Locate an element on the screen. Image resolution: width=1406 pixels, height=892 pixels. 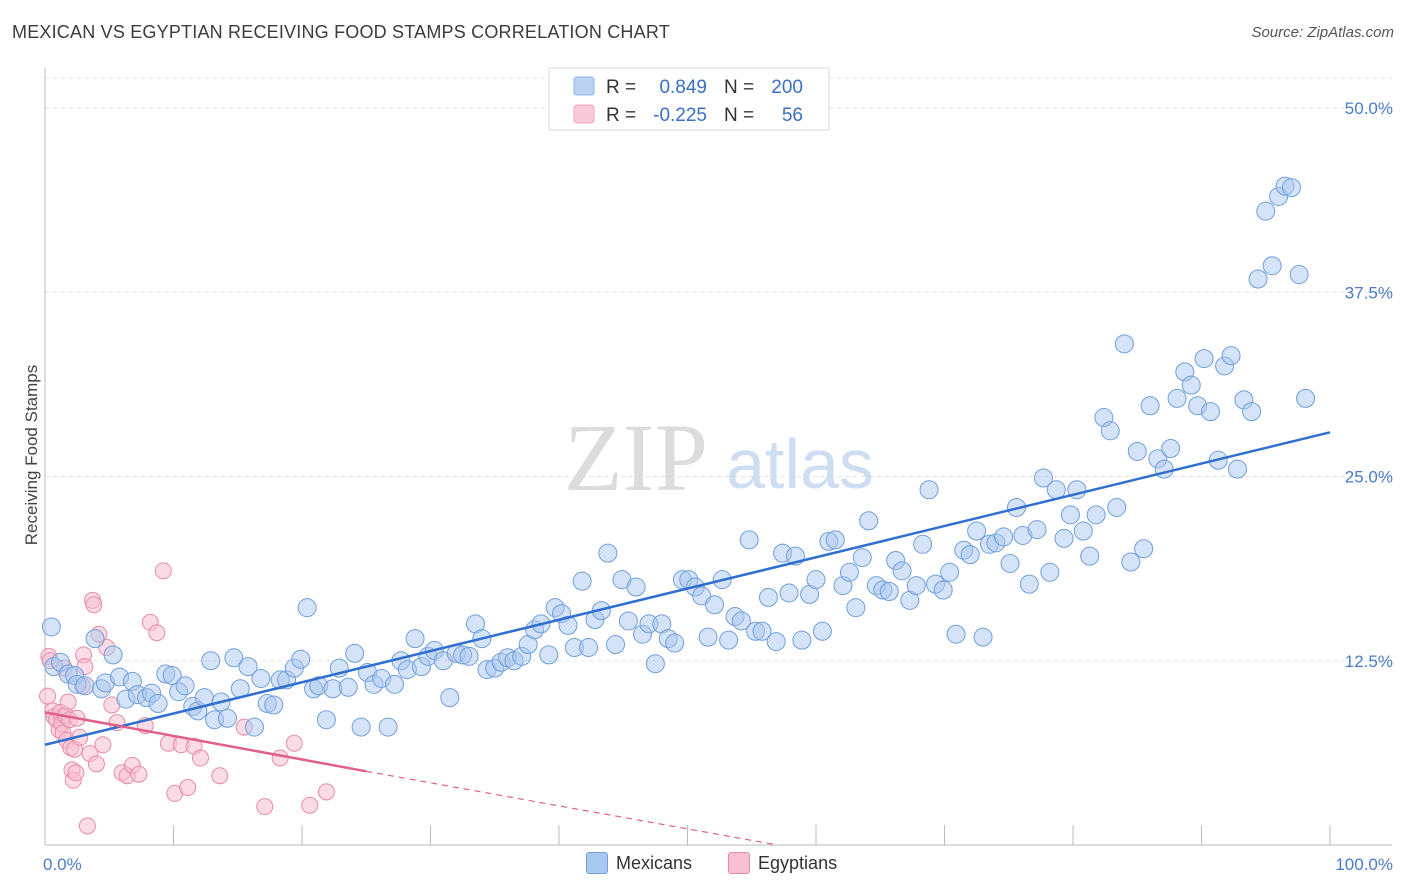
stats-n-value-1: 56 is located at coordinates (792, 115).